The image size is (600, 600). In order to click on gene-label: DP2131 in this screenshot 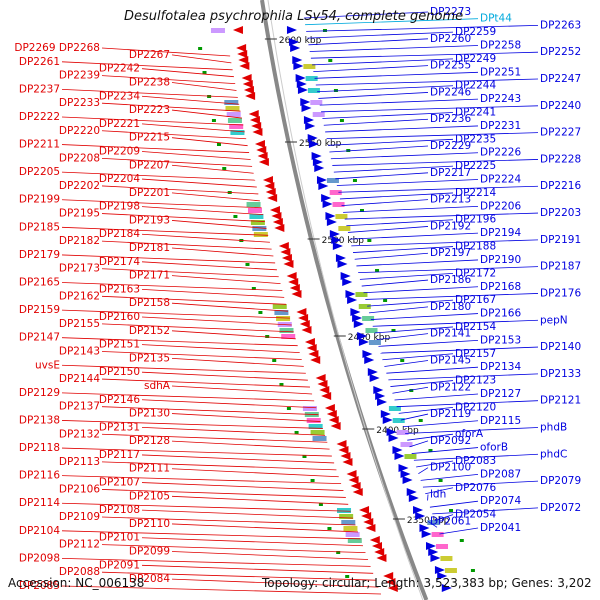, I will do `click(119, 427)`.